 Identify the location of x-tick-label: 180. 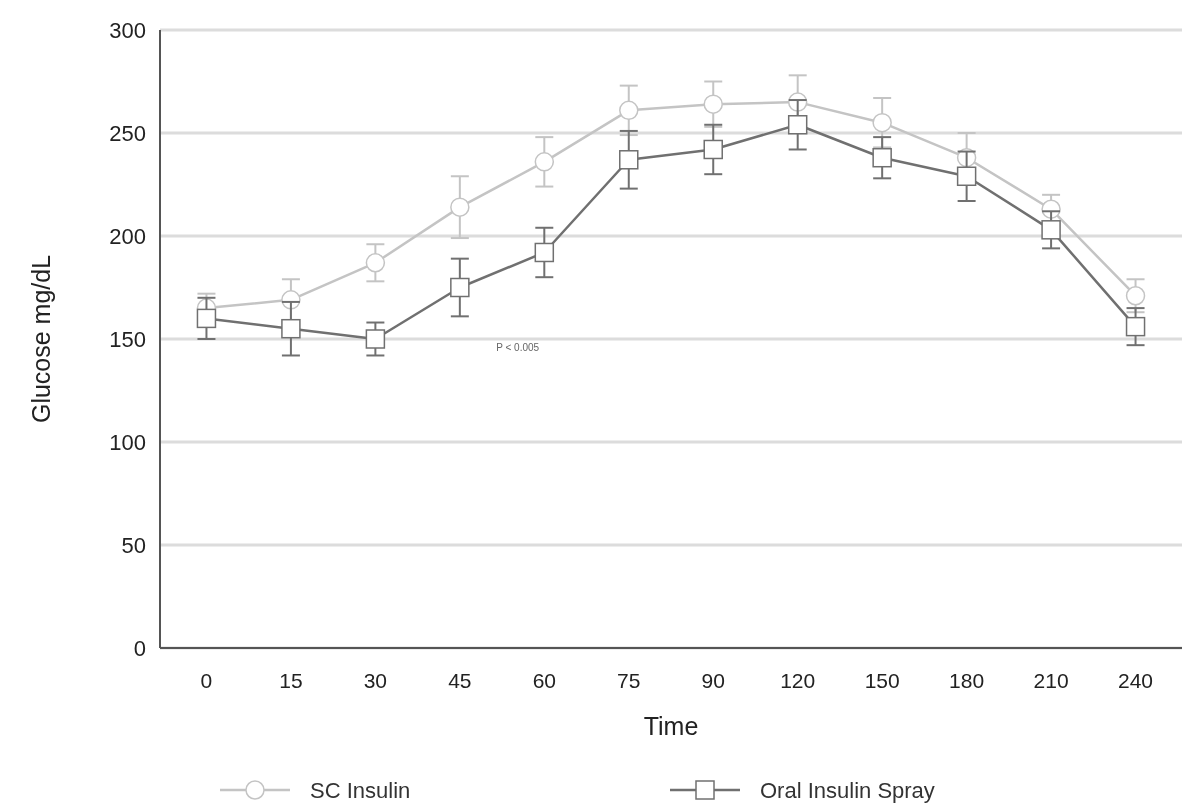
(967, 680).